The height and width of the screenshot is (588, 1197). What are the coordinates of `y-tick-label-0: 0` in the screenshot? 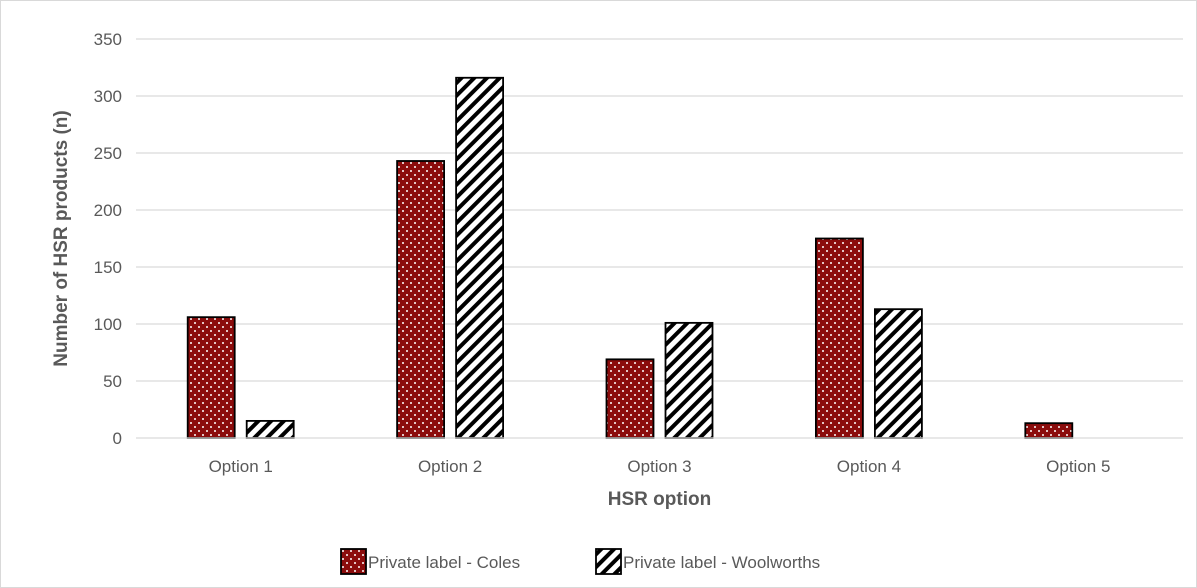 It's located at (117, 438).